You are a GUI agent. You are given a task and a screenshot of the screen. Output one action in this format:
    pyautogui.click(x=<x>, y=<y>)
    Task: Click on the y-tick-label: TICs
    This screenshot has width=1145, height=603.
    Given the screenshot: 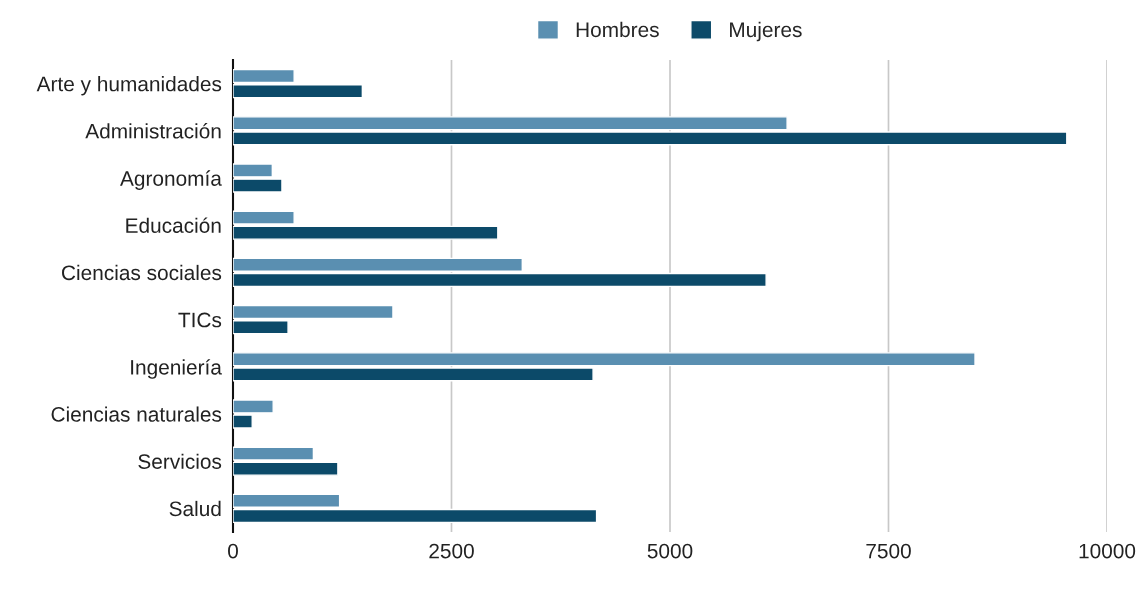 What is the action you would take?
    pyautogui.click(x=200, y=320)
    